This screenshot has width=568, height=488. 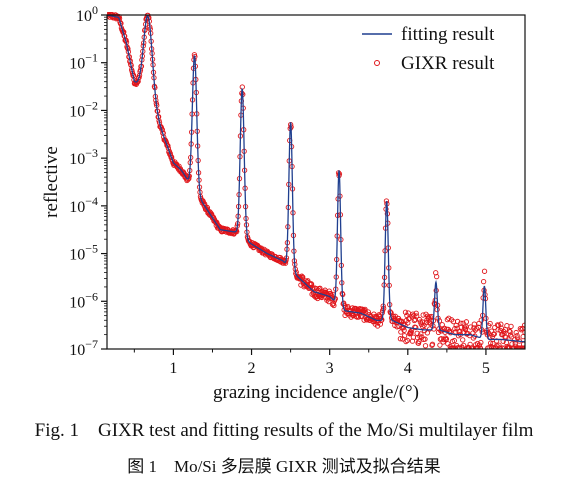 What do you see at coordinates (83, 157) in the screenshot?
I see `y-tick-label: 10⁻³` at bounding box center [83, 157].